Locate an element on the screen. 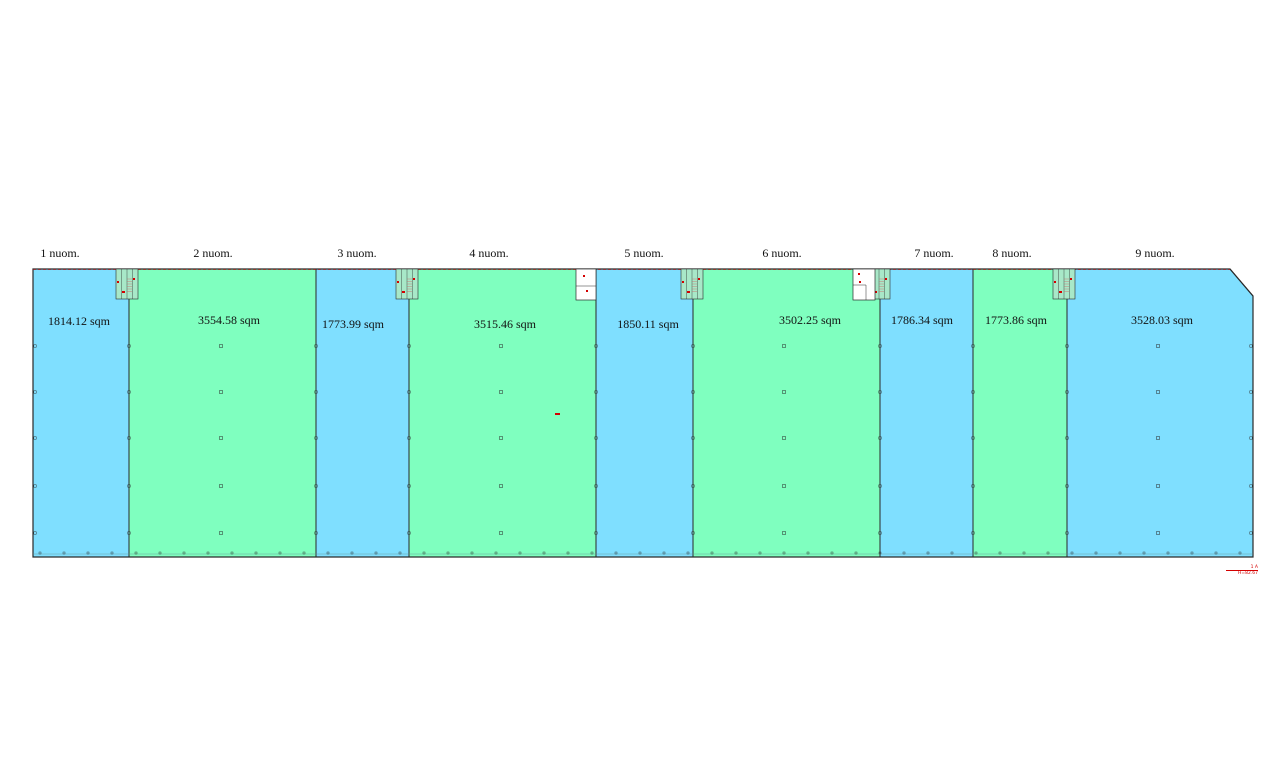 The height and width of the screenshot is (773, 1279). unit-9-title: 9 nuom. is located at coordinates (1155, 253).